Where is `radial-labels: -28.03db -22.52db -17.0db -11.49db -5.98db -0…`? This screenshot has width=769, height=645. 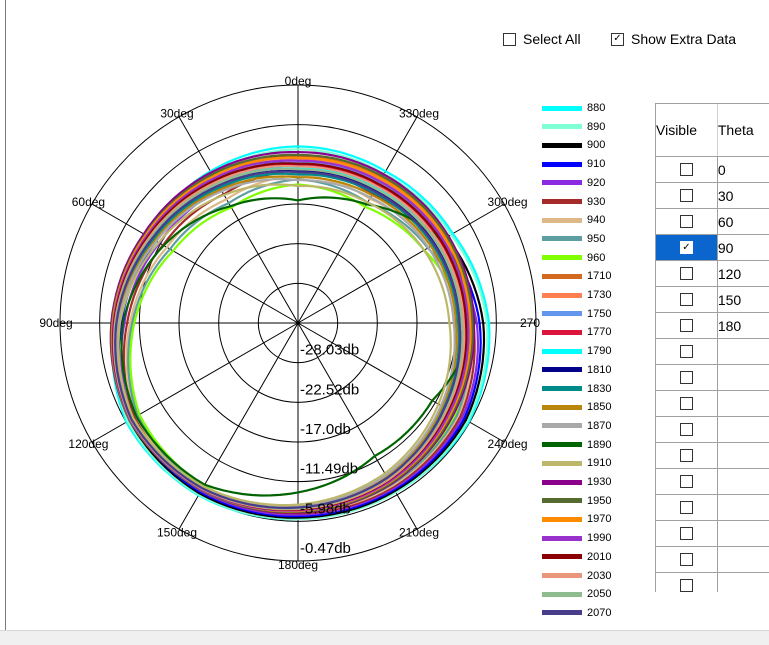 radial-labels: -28.03db -22.52db -17.0db -11.49db -5.98db -0… is located at coordinates (329, 449).